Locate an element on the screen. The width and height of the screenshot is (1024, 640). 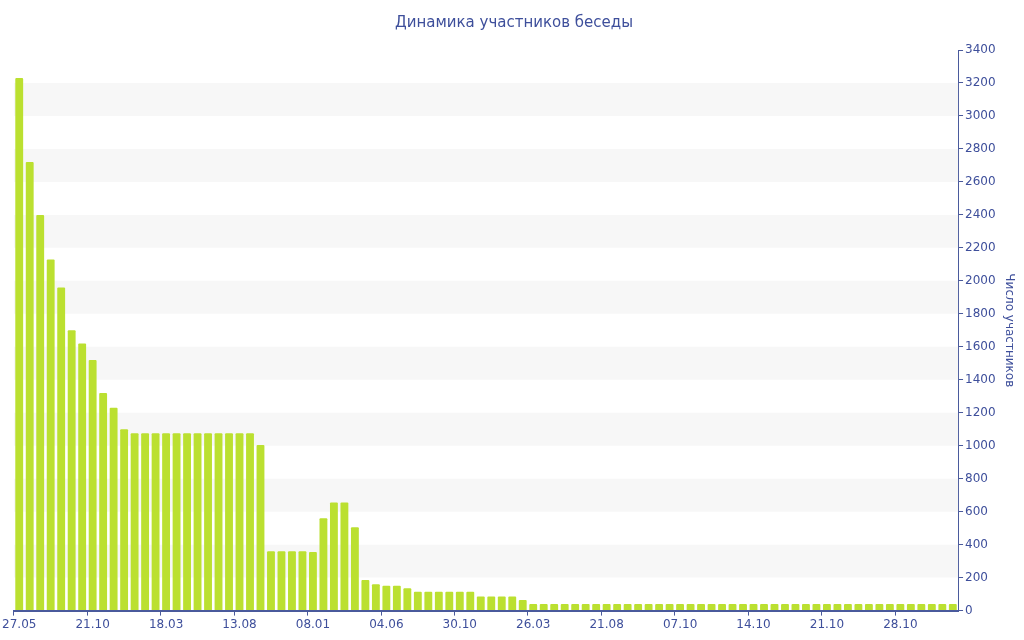
x-tick-label: 08.01 is located at coordinates (313, 623).